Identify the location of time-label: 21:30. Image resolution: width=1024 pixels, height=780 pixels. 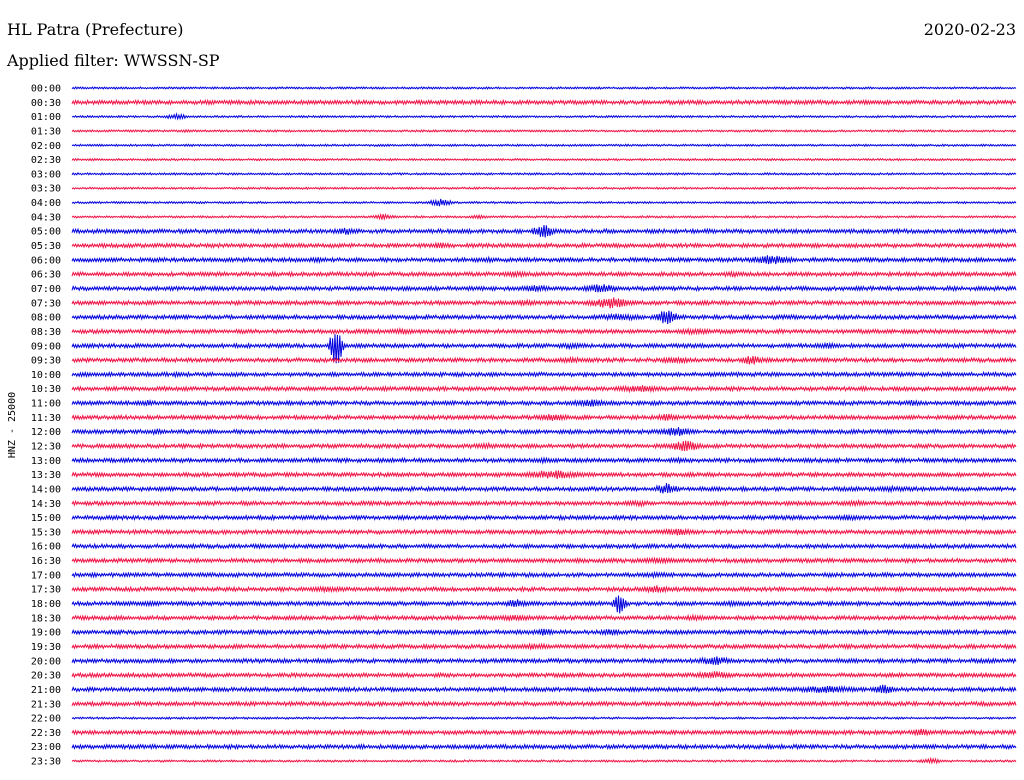
(46, 704).